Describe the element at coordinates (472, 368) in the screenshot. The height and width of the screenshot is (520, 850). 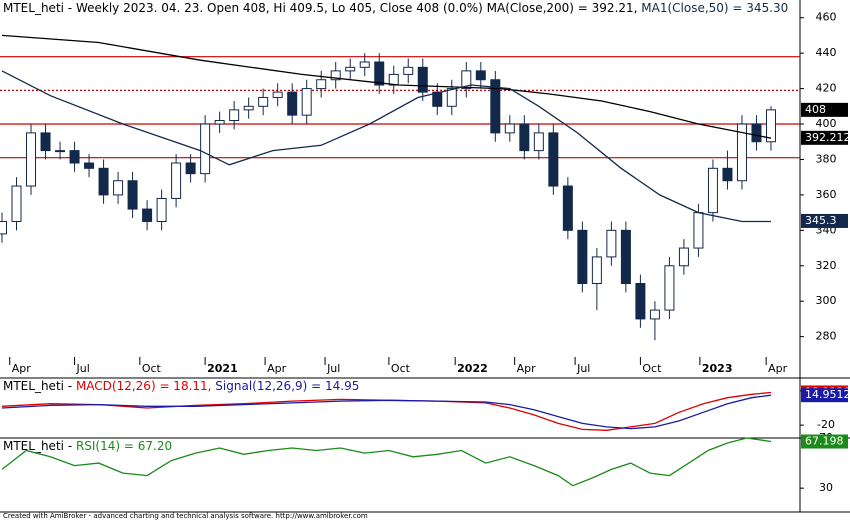
I see `x-tick-label: 2022` at that location.